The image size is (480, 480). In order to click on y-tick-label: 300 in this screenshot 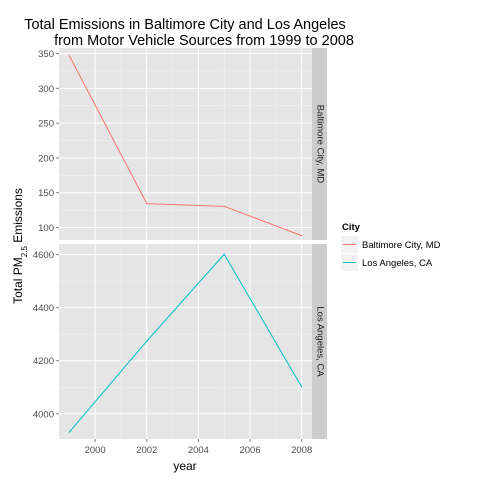, I will do `click(46, 89)`.